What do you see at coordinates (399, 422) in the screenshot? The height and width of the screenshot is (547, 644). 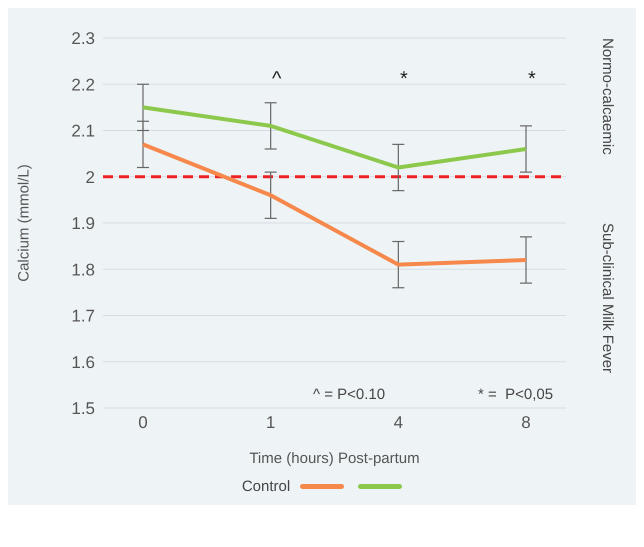 I see `x-tick-label: 4` at bounding box center [399, 422].